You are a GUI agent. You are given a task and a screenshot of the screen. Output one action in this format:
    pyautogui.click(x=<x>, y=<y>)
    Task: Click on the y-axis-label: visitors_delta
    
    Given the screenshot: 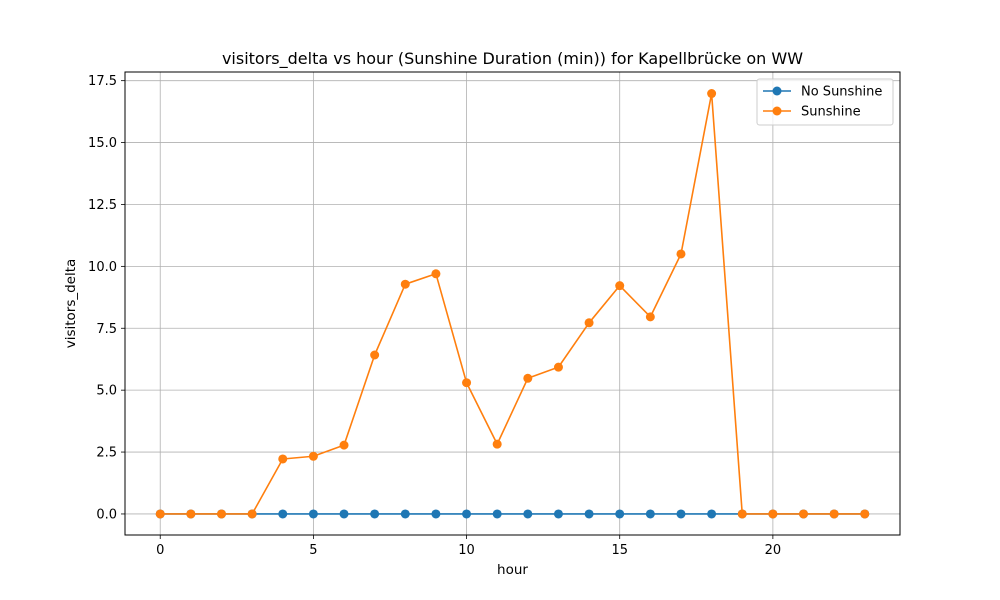 What is the action you would take?
    pyautogui.click(x=71, y=304)
    